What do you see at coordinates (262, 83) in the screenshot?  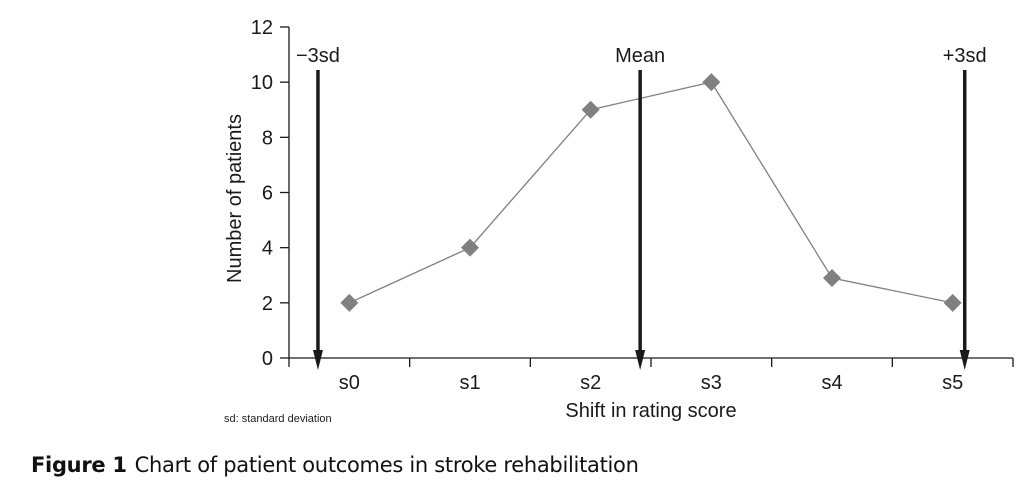 I see `y-tick-label: 10` at bounding box center [262, 83].